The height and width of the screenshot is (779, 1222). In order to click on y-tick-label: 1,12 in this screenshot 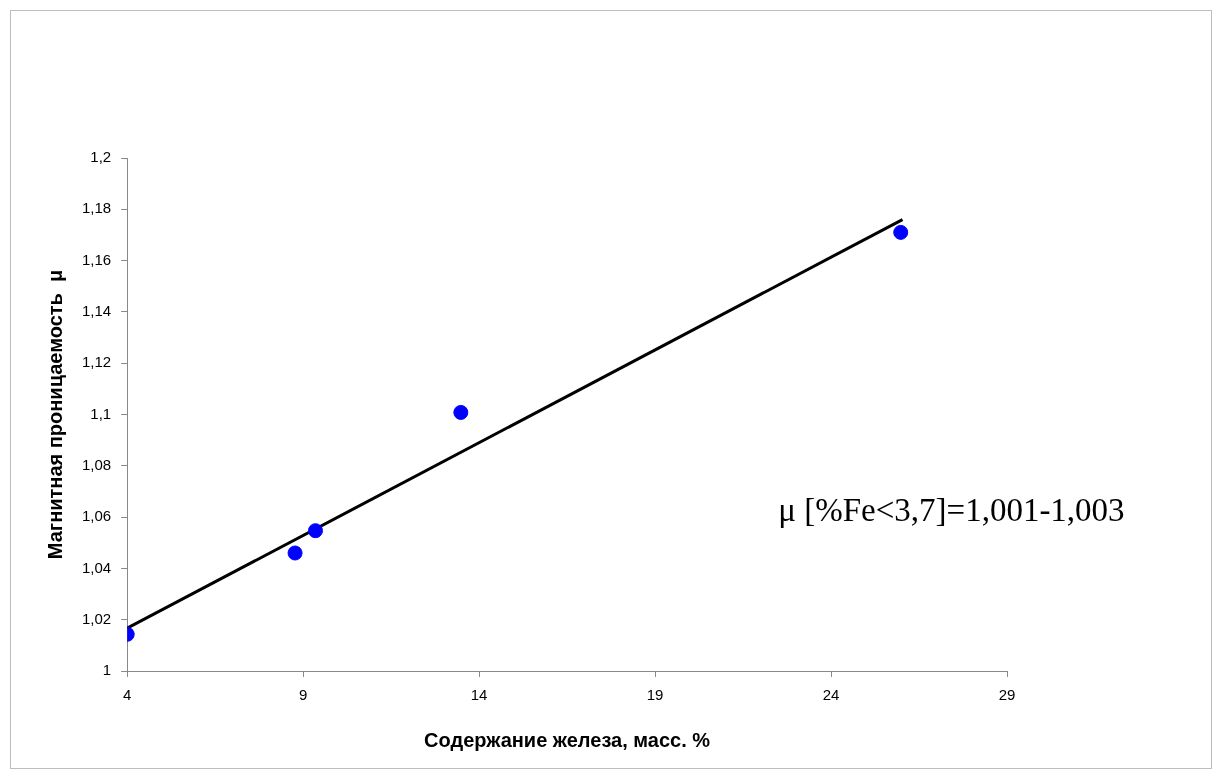, I will do `click(96, 362)`.